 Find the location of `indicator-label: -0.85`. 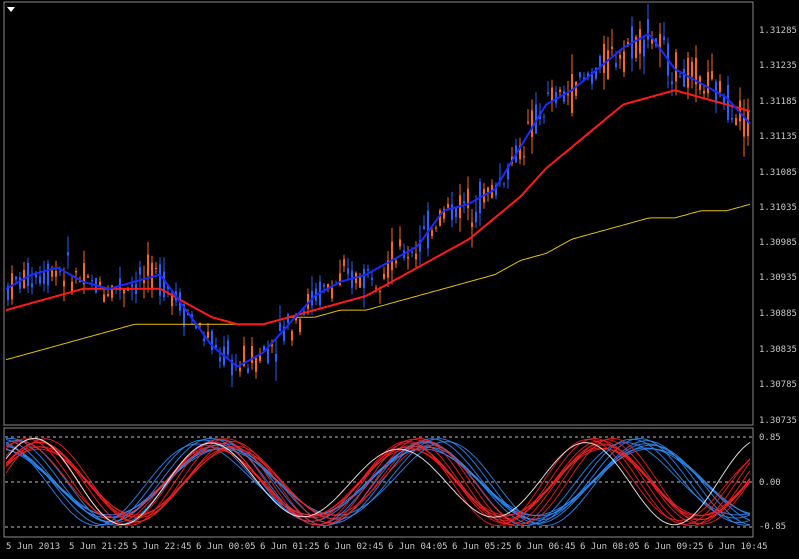

indicator-label: -0.85 is located at coordinates (772, 527).